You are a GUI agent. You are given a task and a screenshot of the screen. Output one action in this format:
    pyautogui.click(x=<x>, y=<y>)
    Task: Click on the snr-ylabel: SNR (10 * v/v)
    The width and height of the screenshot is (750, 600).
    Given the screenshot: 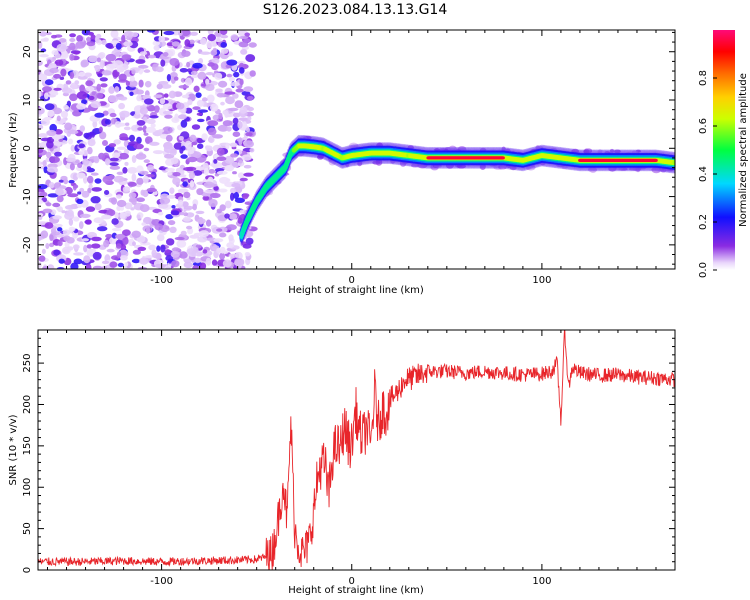 What is the action you would take?
    pyautogui.click(x=13, y=449)
    